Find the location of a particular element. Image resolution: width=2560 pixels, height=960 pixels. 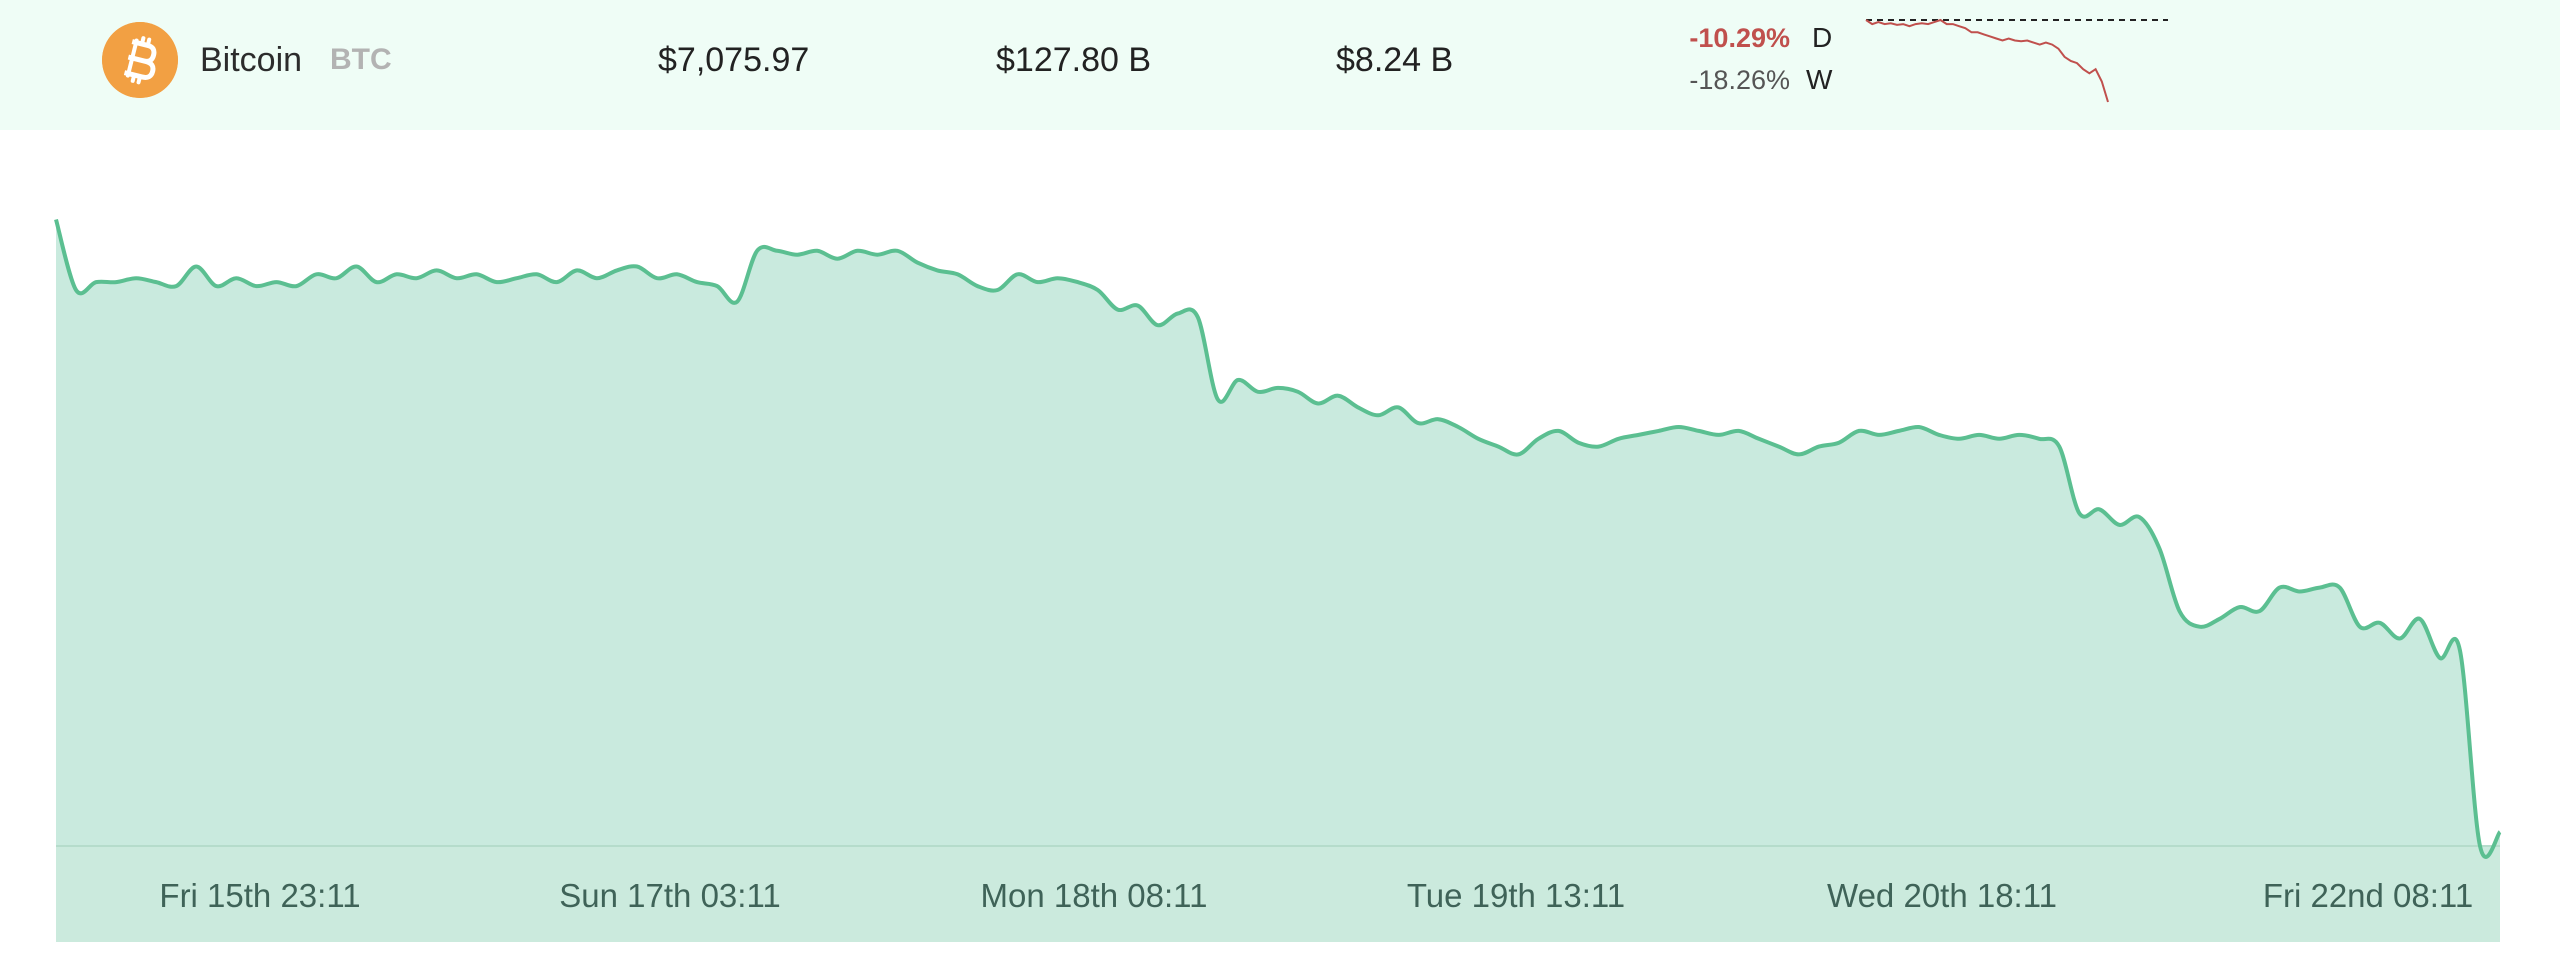

x-tick-label: Wed 20th 18:11 is located at coordinates (1942, 895).